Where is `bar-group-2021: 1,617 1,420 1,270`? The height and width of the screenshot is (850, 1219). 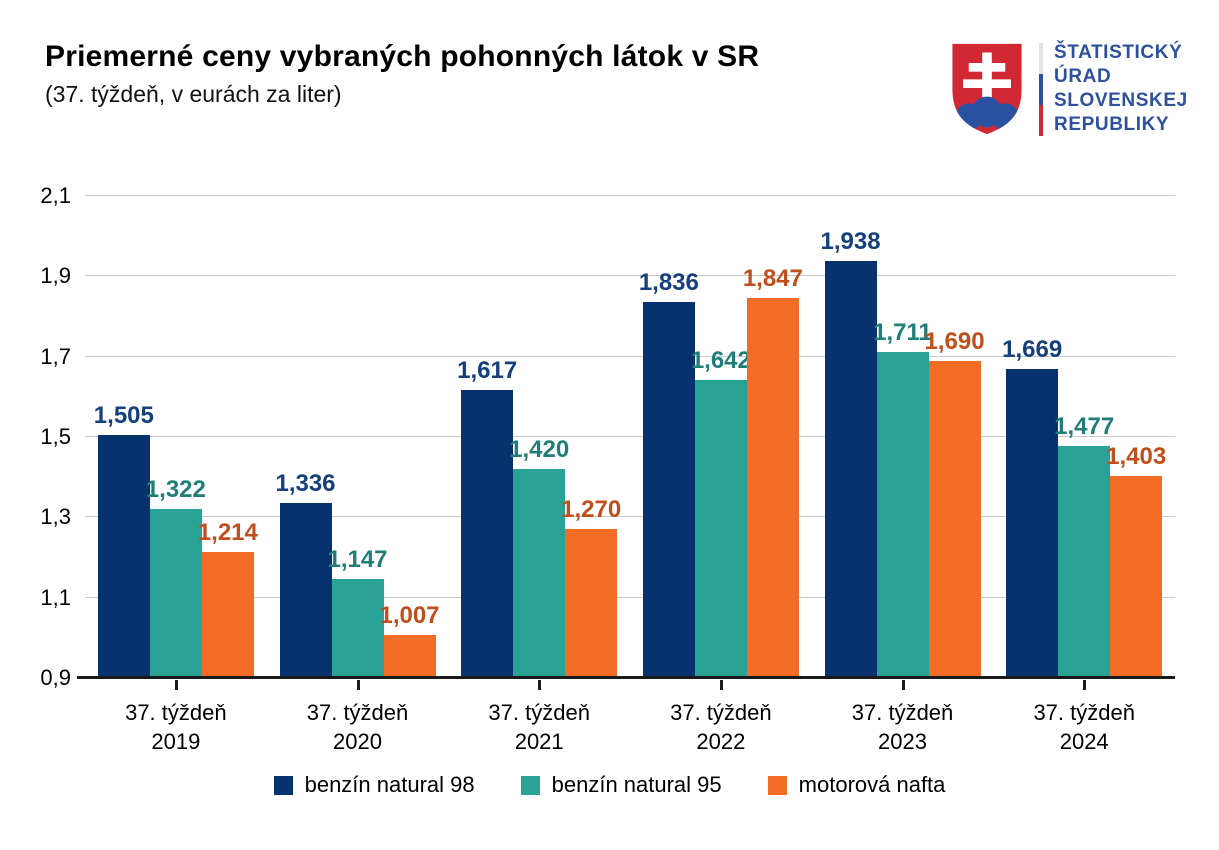
bar-group-2021: 1,617 1,420 1,270 is located at coordinates (539, 437).